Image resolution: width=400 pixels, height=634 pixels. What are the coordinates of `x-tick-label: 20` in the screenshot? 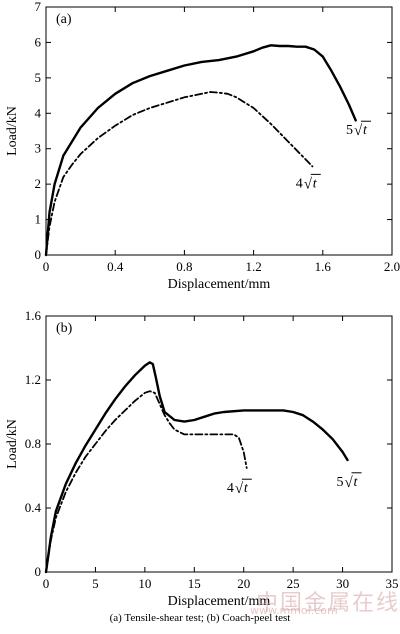 It's located at (243, 583).